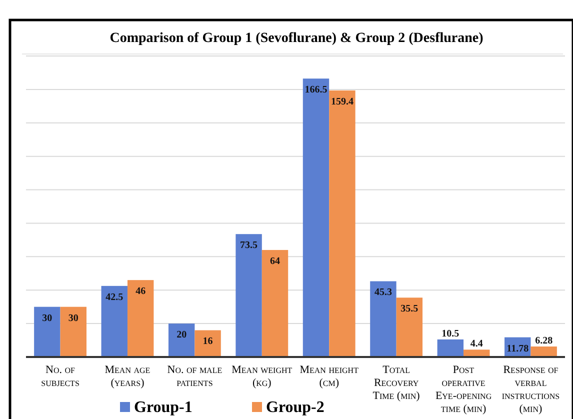  I want to click on x-tick-label: Response of verbal instructions (min), so click(531, 389).